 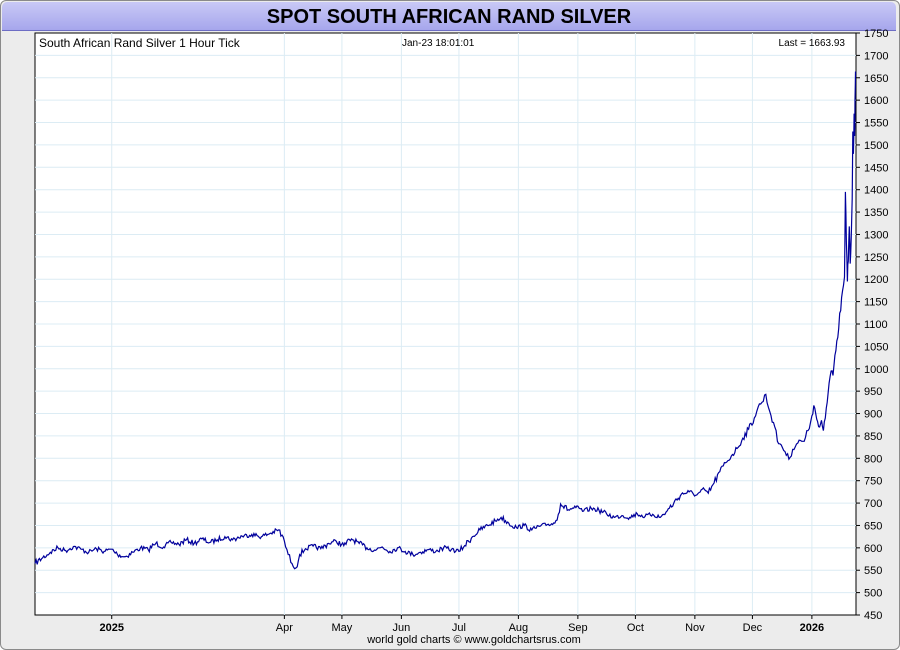 I want to click on x-axis: 2025 Apr May Jun Jul Aug Sep Oct Nov Dec 2026, so click(x=461, y=624).